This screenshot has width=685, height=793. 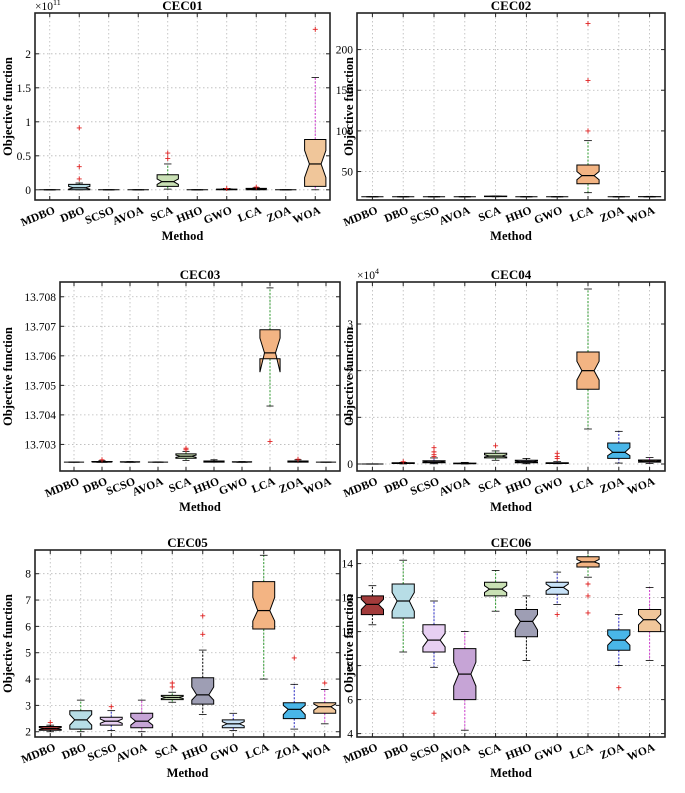 I want to click on y-tick-label: 13.703, so click(x=40, y=445).